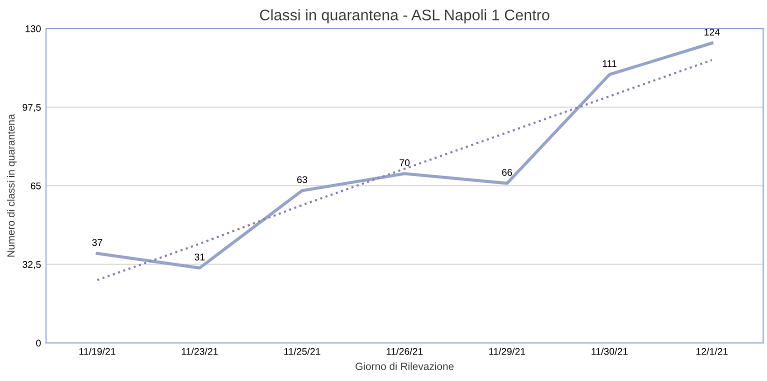  What do you see at coordinates (712, 32) in the screenshot?
I see `data-label: 124` at bounding box center [712, 32].